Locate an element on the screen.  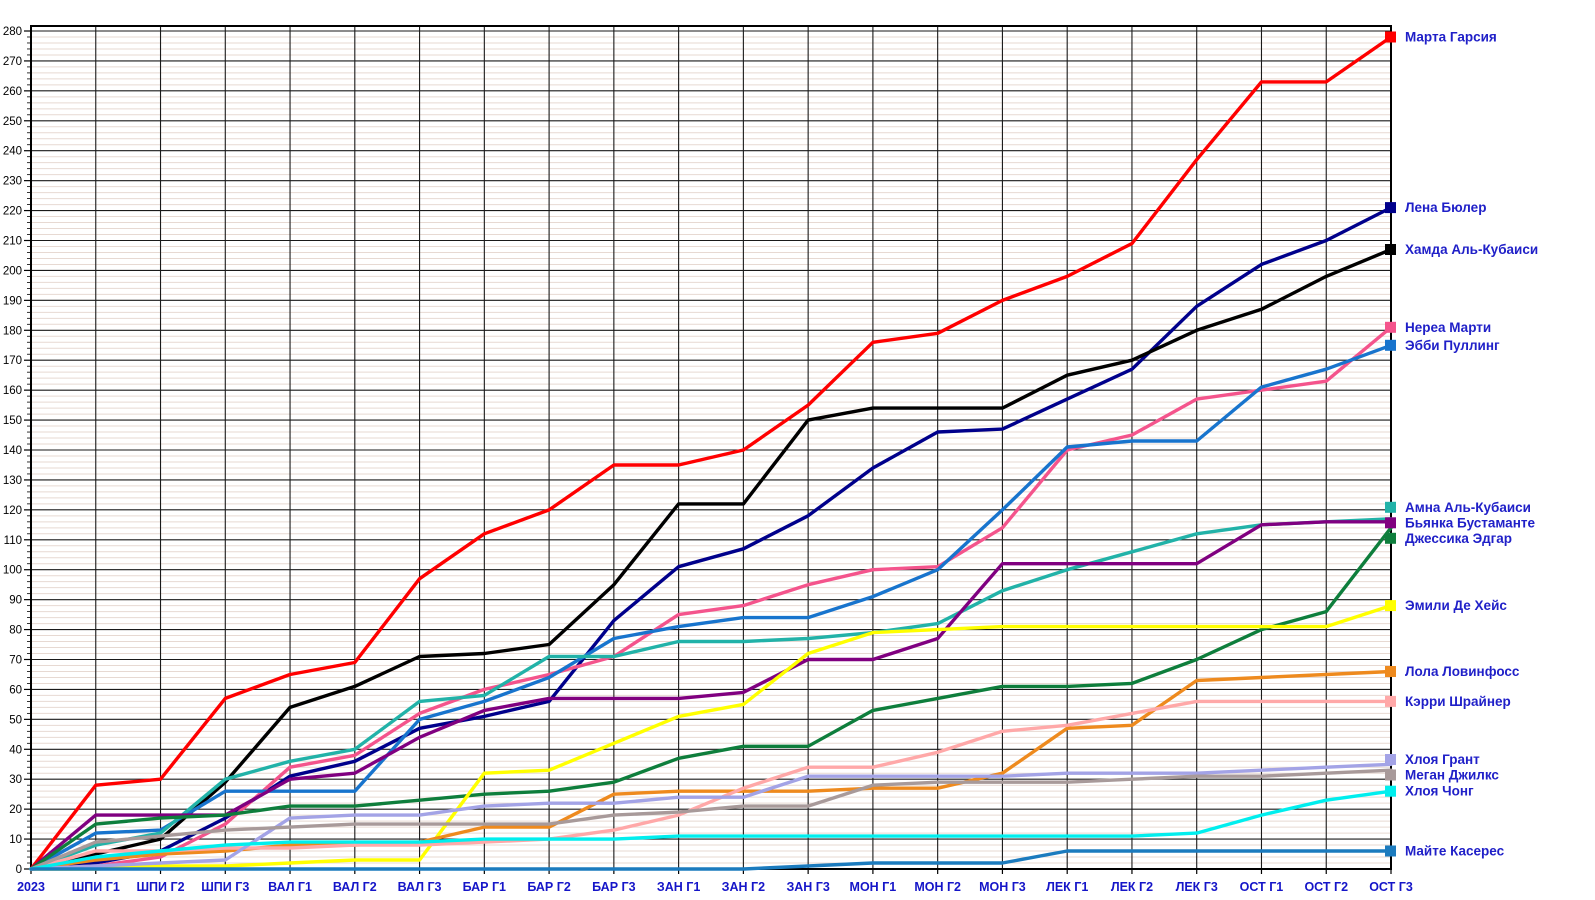
x-axis-label: ОСТ Г3 is located at coordinates (1391, 887).